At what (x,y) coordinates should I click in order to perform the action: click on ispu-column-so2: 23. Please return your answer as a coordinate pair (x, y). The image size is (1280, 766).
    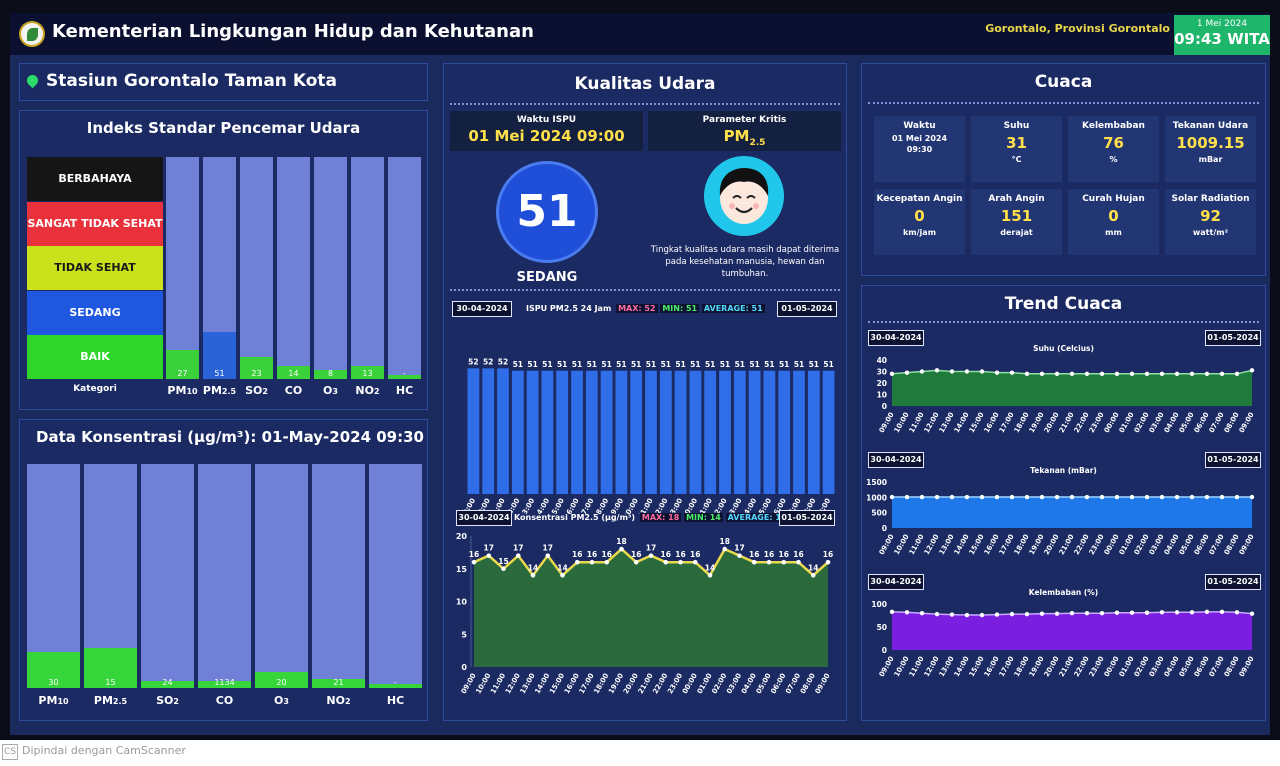
    Looking at the image, I should click on (256, 268).